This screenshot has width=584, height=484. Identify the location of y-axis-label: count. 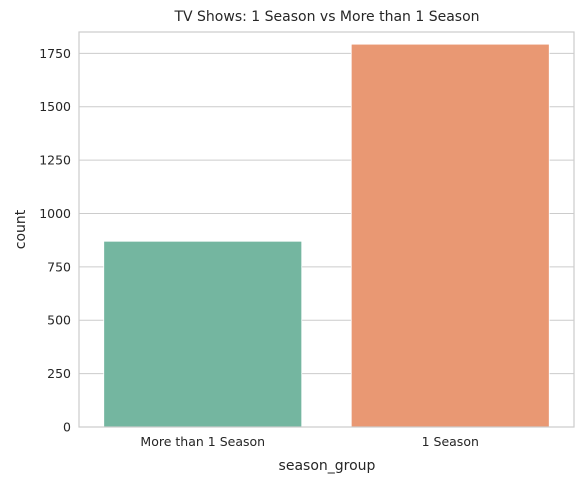
(21, 229).